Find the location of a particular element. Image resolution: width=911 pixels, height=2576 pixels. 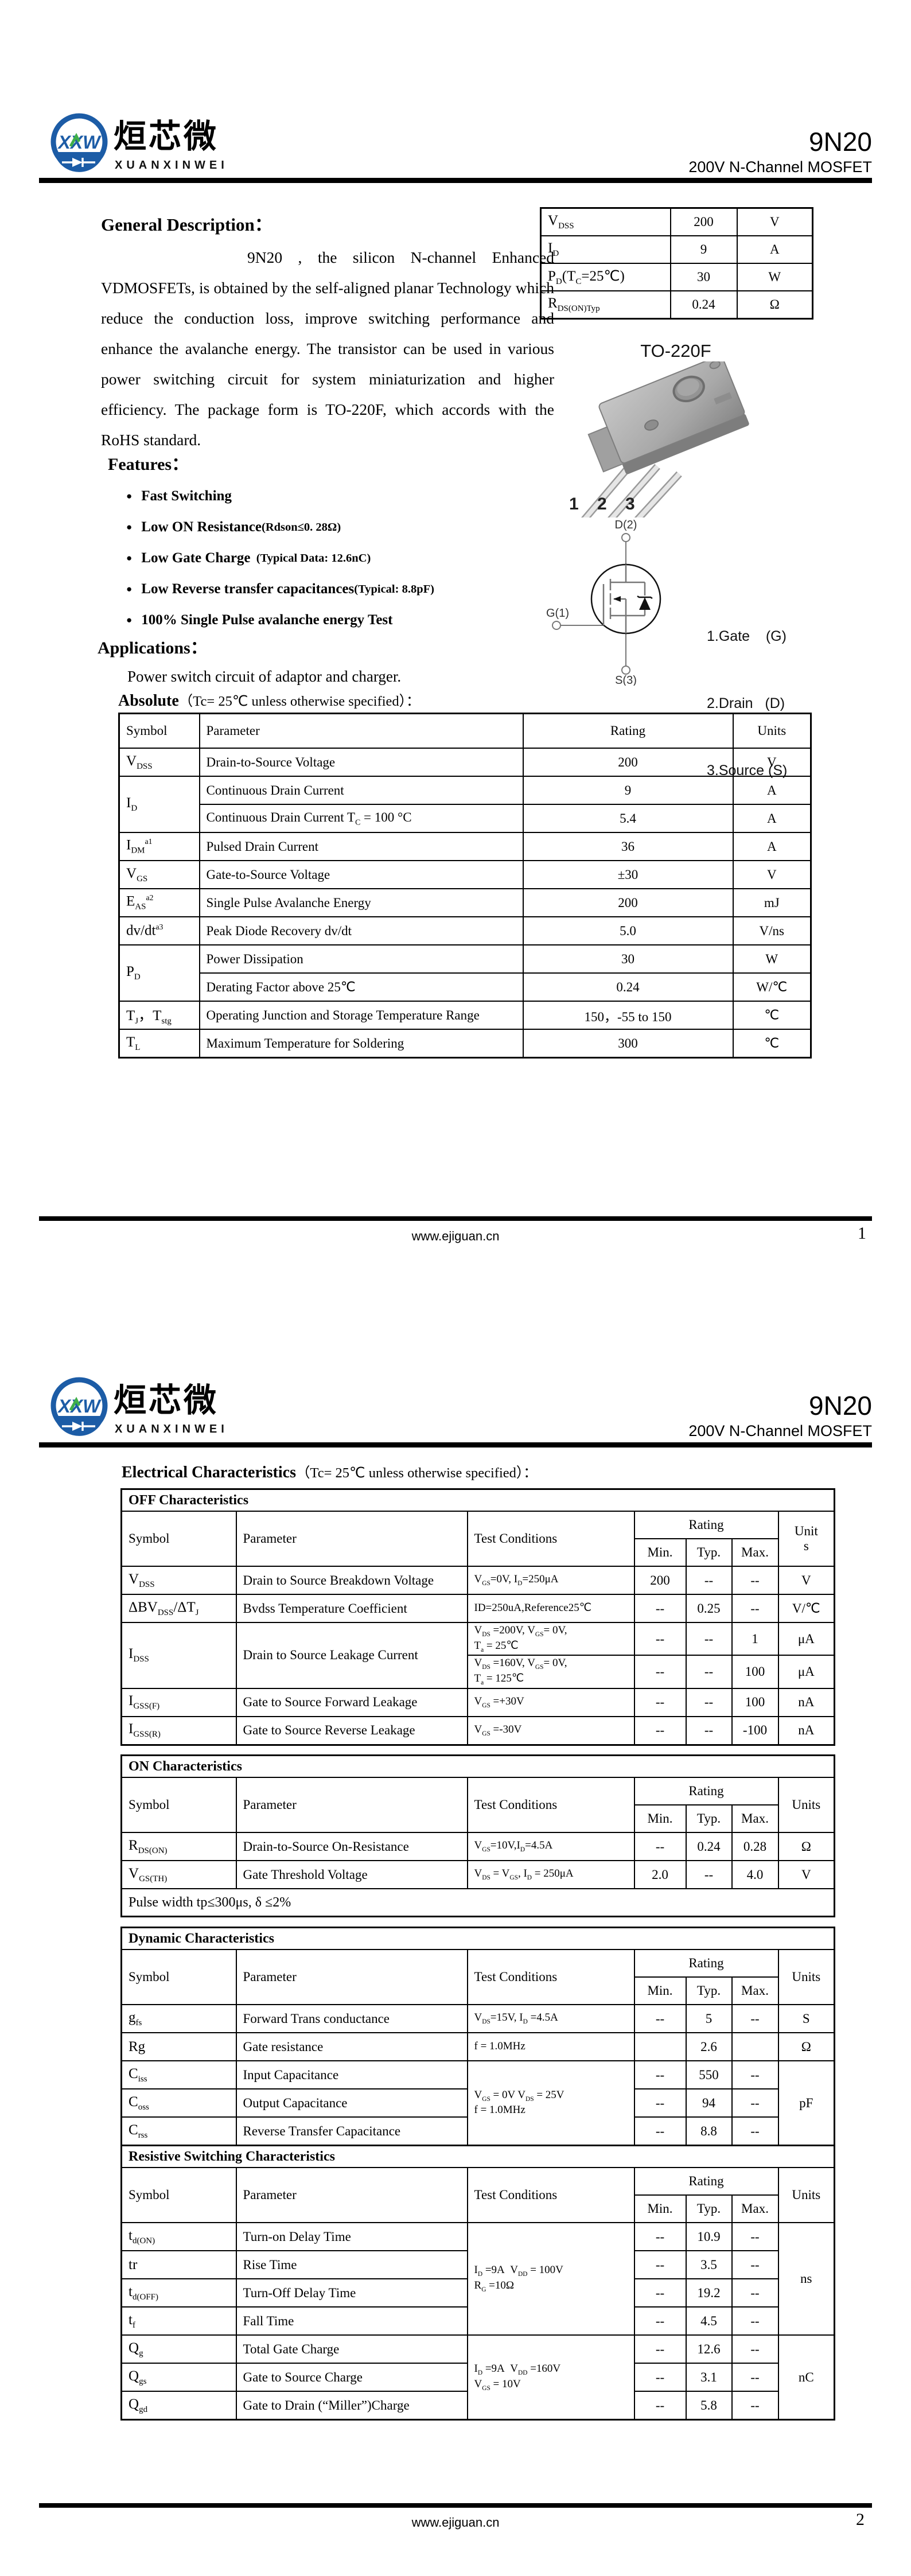

logo-green-accent is located at coordinates (75, 1403).